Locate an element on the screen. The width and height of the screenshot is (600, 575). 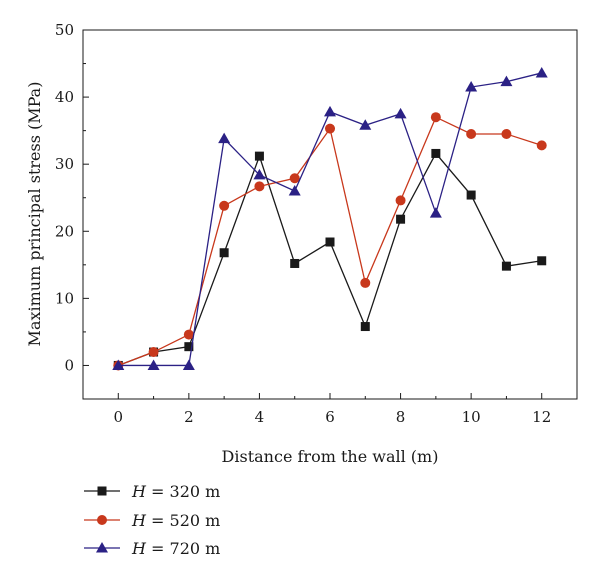
y-tick-label: 40 is located at coordinates (64, 97).